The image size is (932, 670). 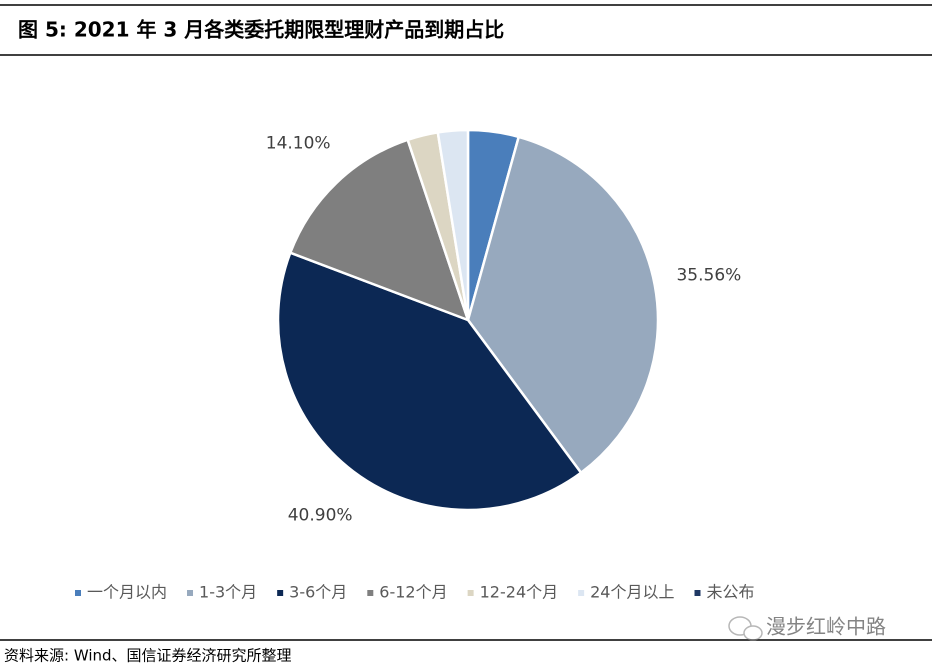 I want to click on legend-label: 6-12个月, so click(x=413, y=592).